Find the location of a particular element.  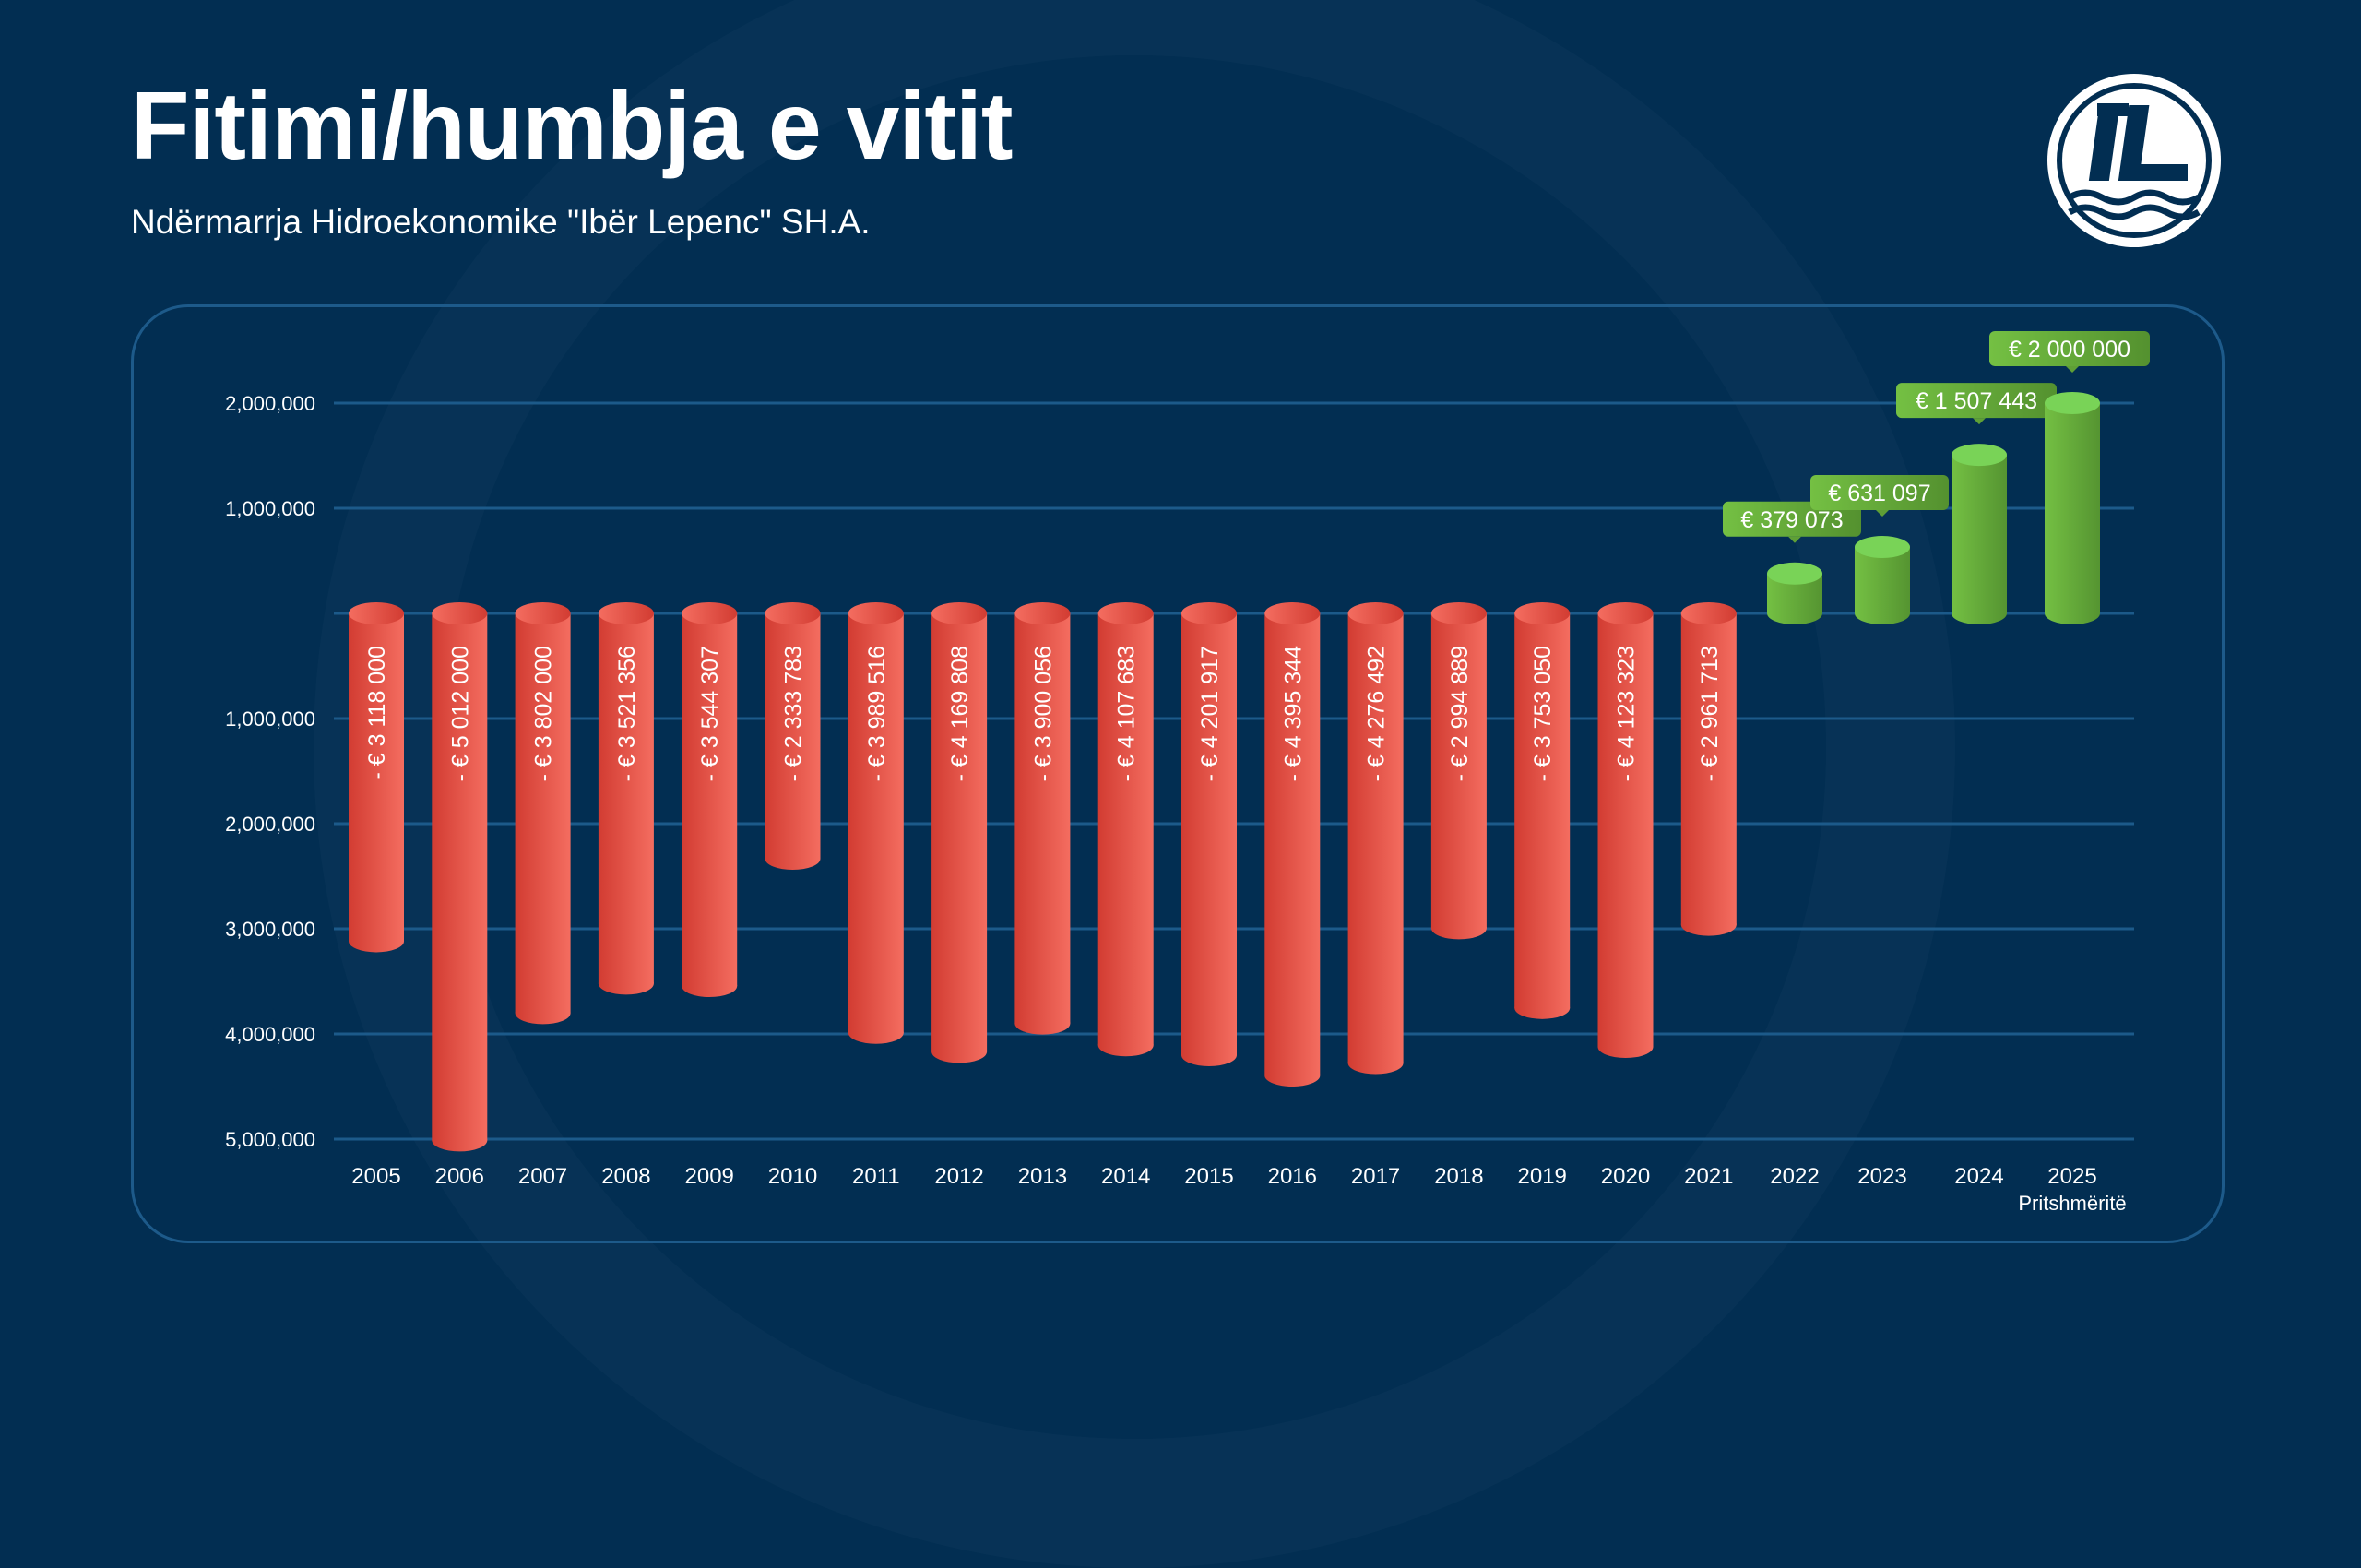

x-tick-label: 2006 is located at coordinates (459, 1176).